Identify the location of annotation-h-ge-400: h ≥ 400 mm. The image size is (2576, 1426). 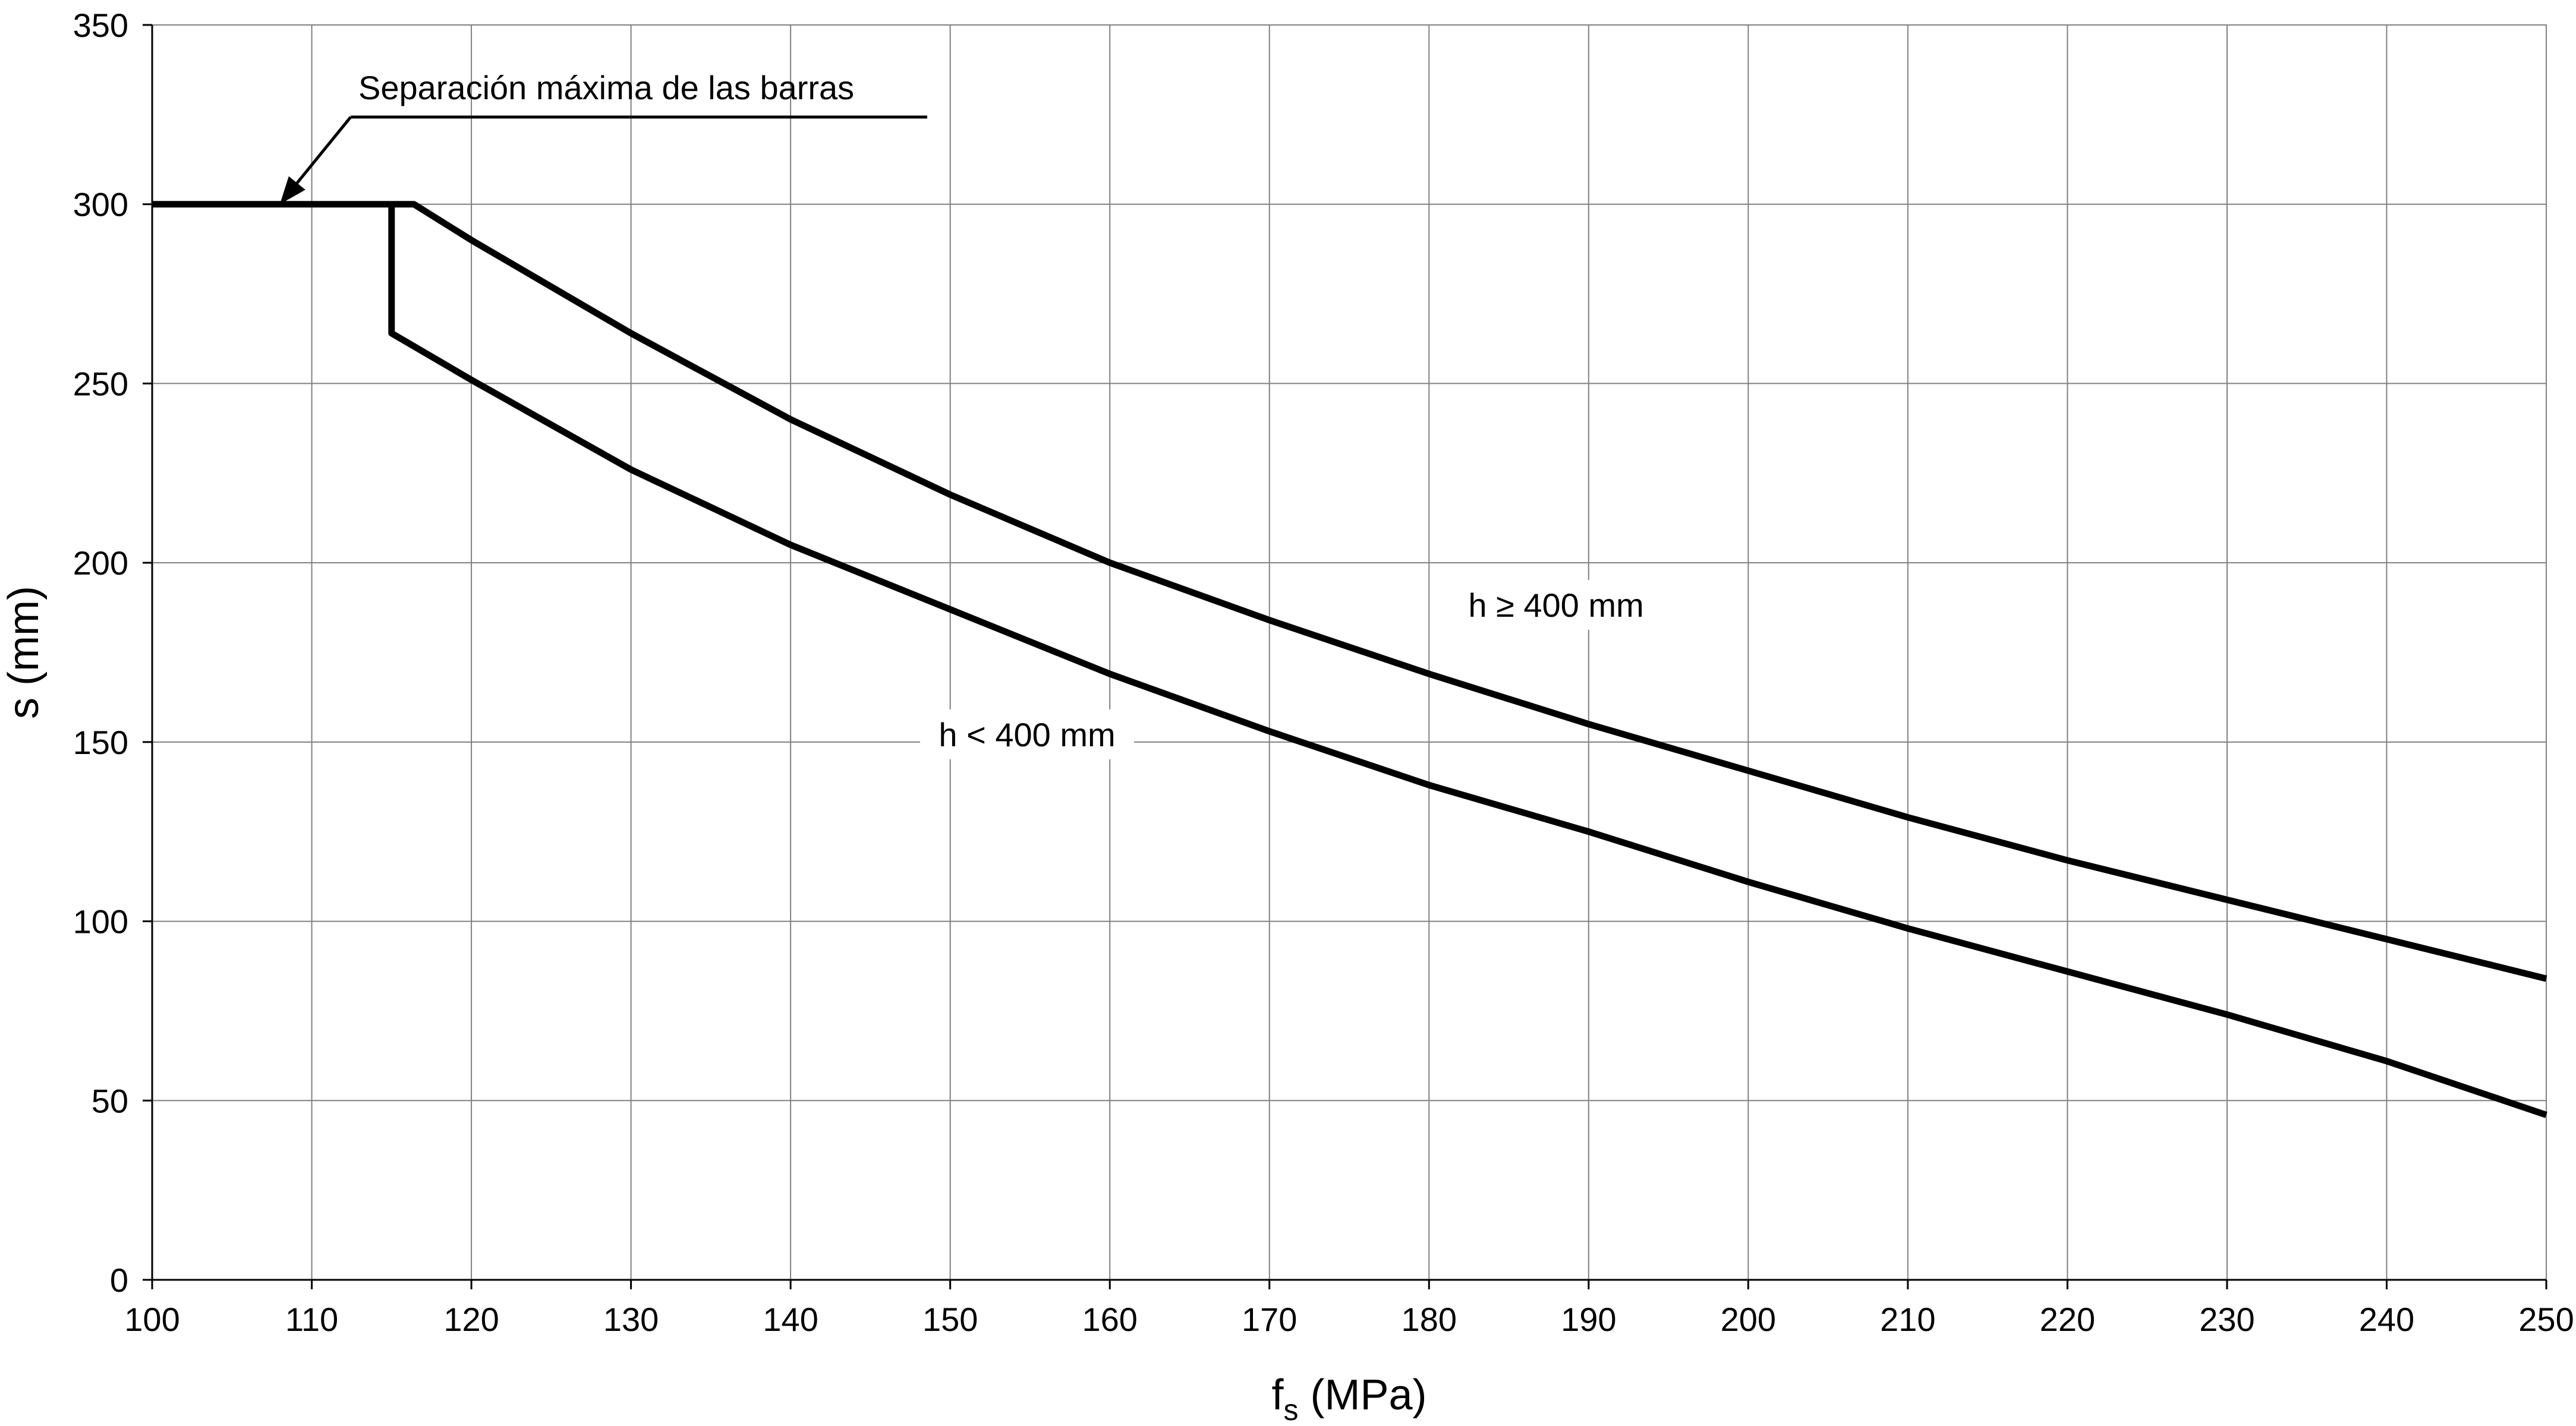
(1556, 605).